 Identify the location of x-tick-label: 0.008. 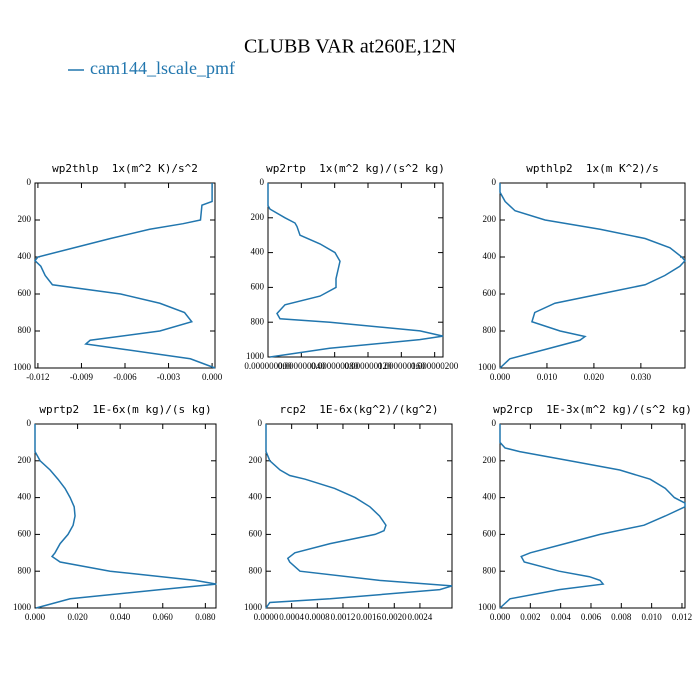
(621, 617).